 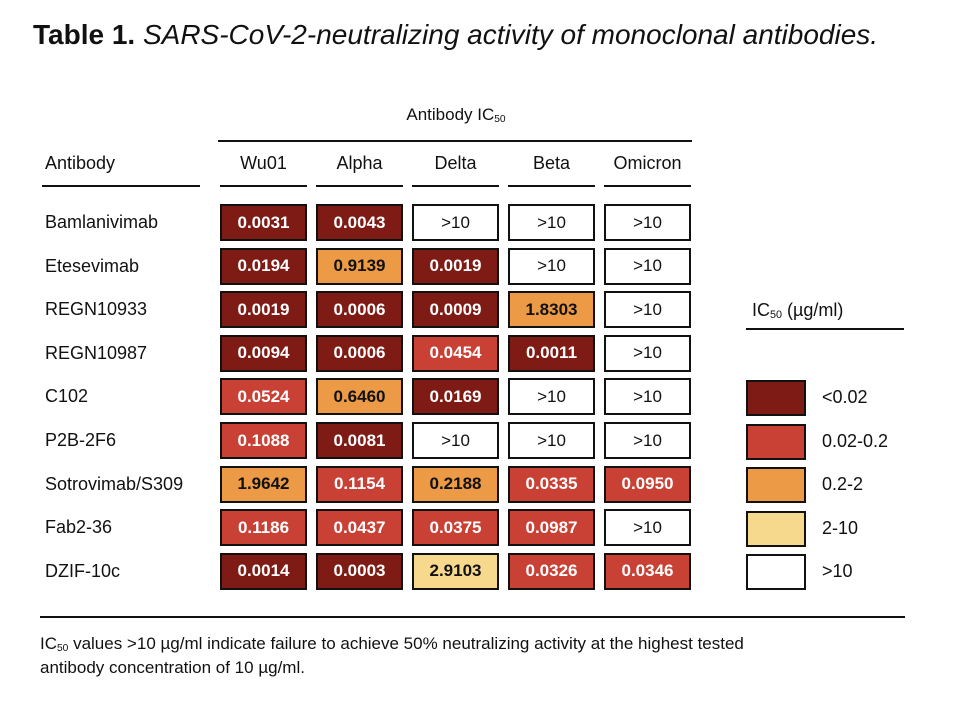 I want to click on table-bottom-rule, so click(x=472, y=617).